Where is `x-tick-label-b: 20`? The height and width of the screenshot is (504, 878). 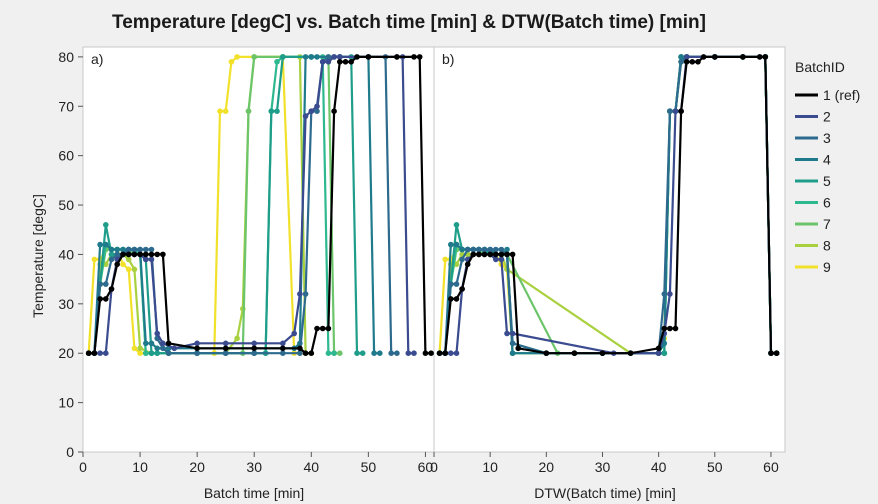
x-tick-label-b: 20 is located at coordinates (547, 467).